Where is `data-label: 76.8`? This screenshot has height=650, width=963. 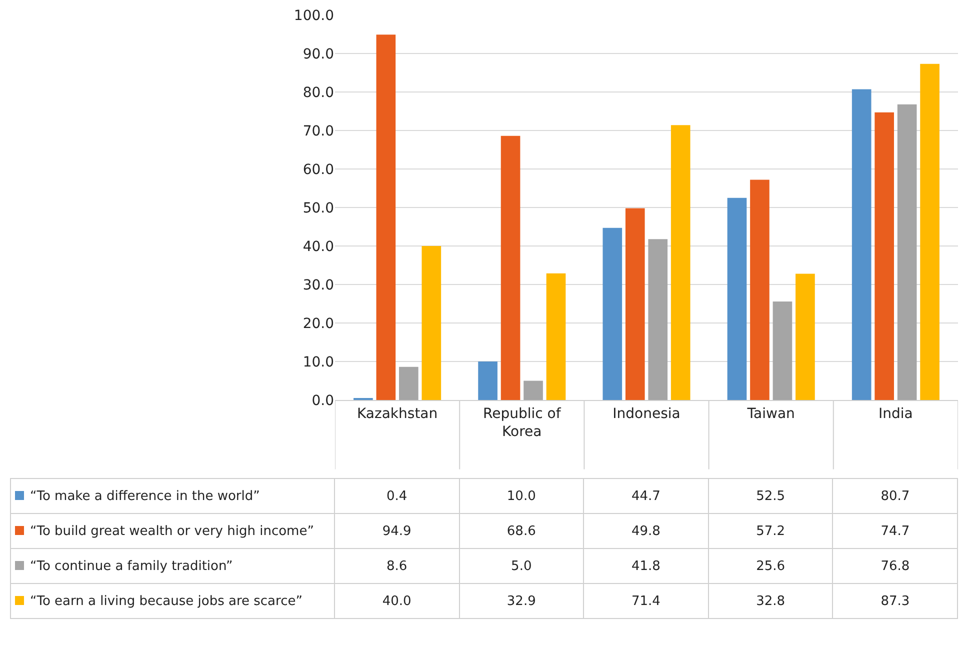 data-label: 76.8 is located at coordinates (895, 566).